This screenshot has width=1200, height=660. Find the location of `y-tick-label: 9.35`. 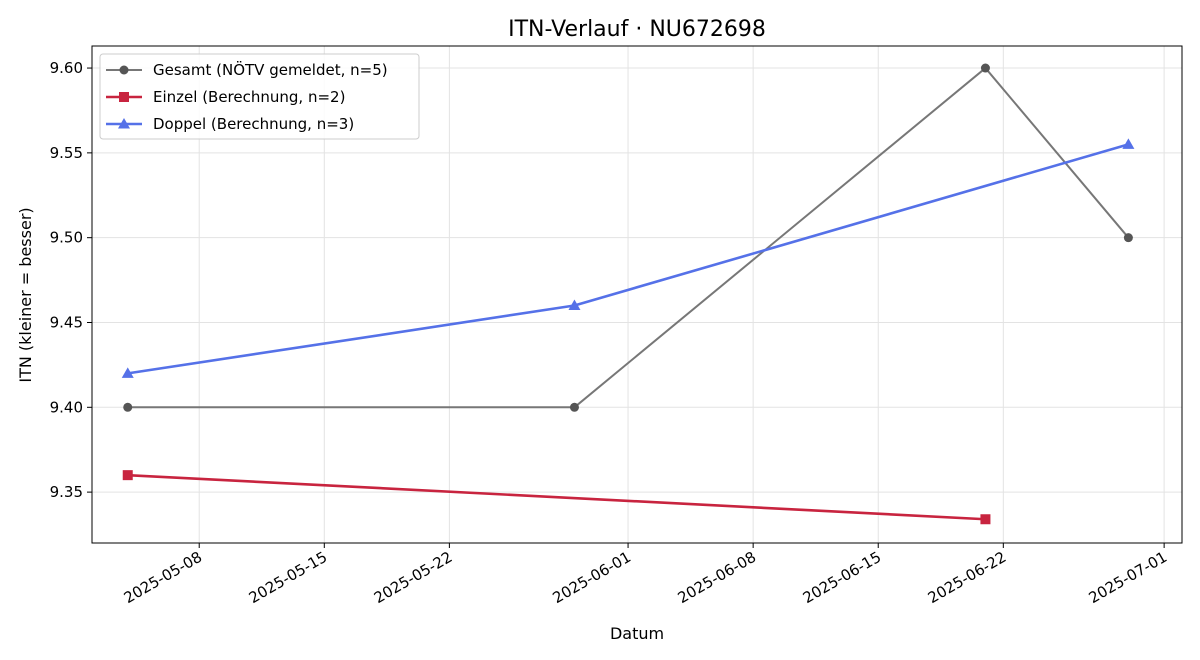

y-tick-label: 9.35 is located at coordinates (66, 492).